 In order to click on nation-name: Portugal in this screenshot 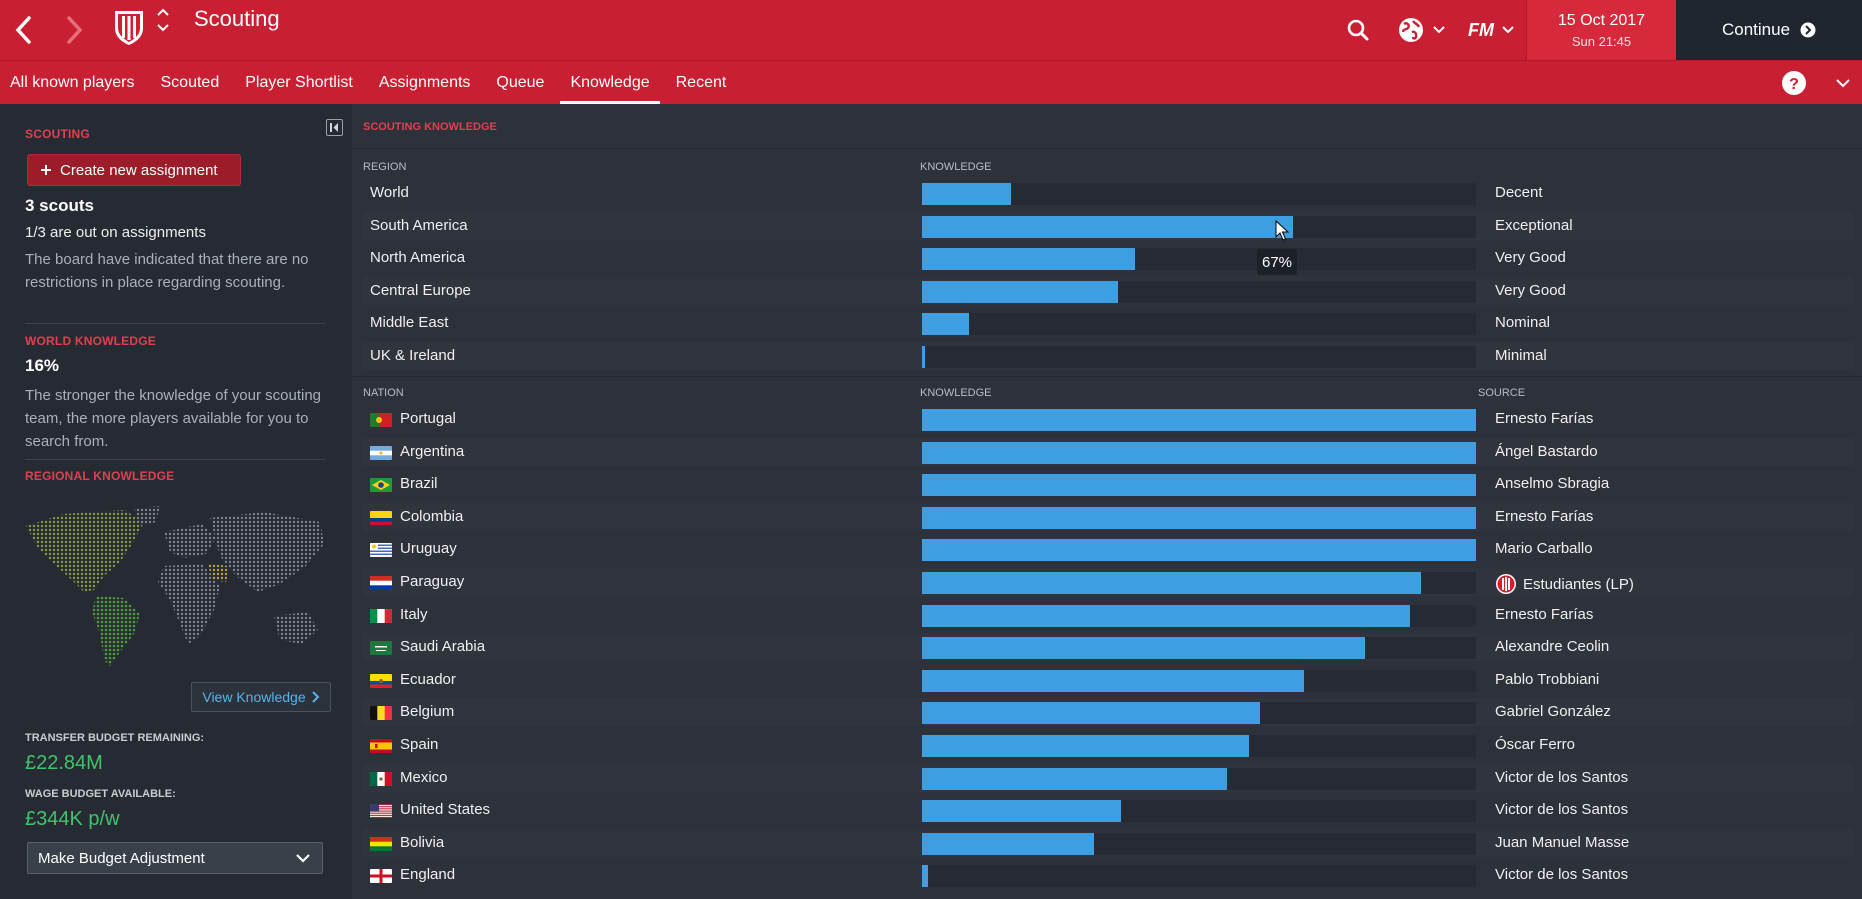, I will do `click(428, 418)`.